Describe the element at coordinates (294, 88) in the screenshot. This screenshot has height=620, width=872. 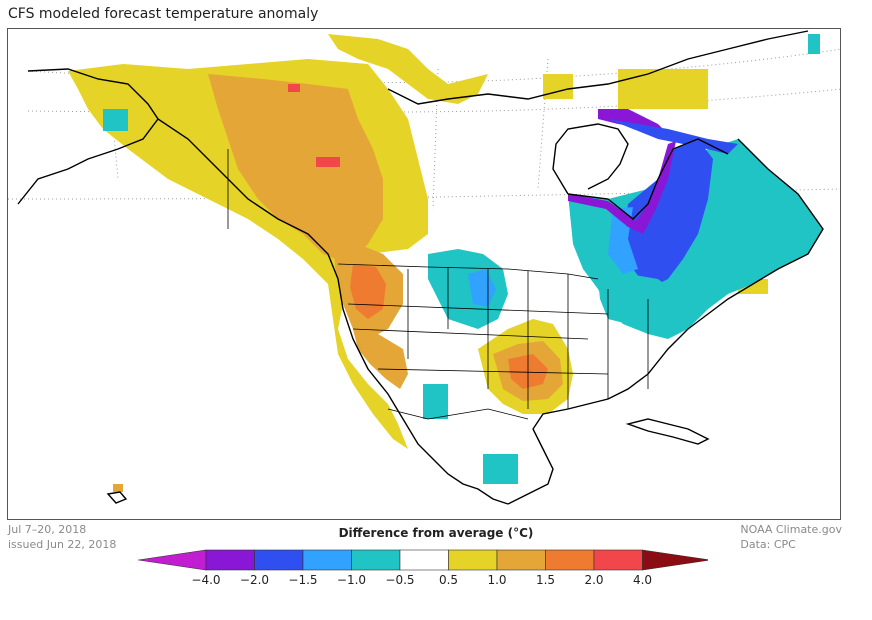
I see `hot-spot-alaska-north` at that location.